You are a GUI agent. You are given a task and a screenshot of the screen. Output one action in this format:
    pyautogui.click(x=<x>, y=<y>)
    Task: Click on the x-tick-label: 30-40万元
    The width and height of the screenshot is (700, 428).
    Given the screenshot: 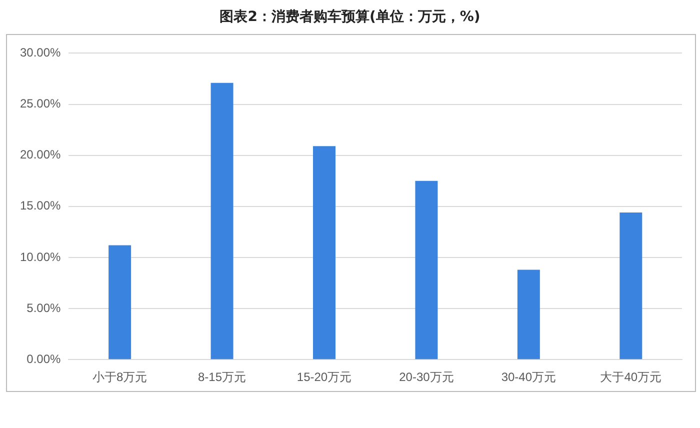 What is the action you would take?
    pyautogui.click(x=528, y=377)
    